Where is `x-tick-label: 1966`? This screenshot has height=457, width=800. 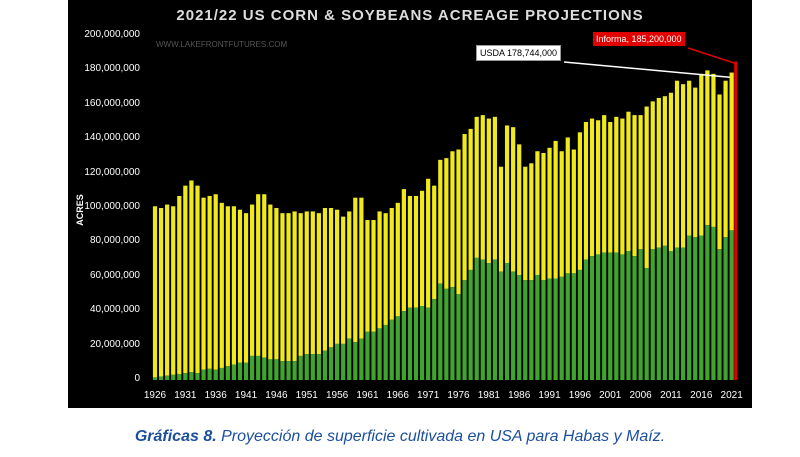
x-tick-label: 1966 is located at coordinates (397, 395).